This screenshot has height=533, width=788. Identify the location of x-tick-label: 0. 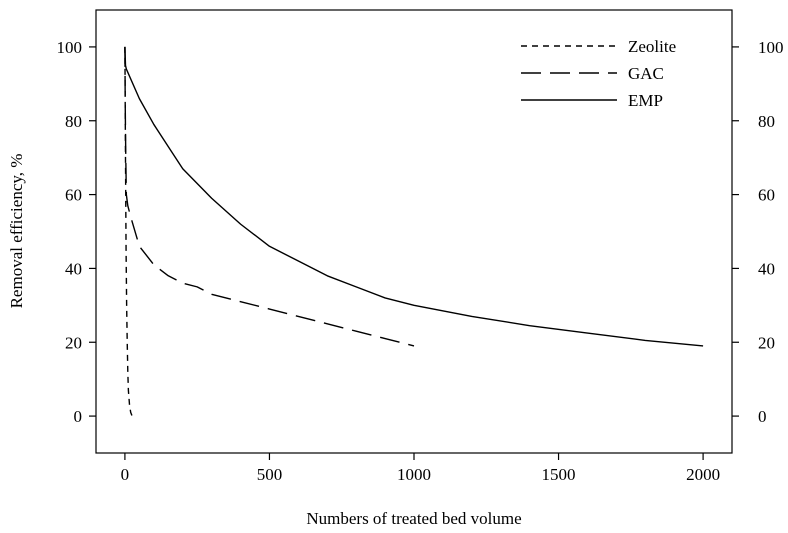
(125, 474).